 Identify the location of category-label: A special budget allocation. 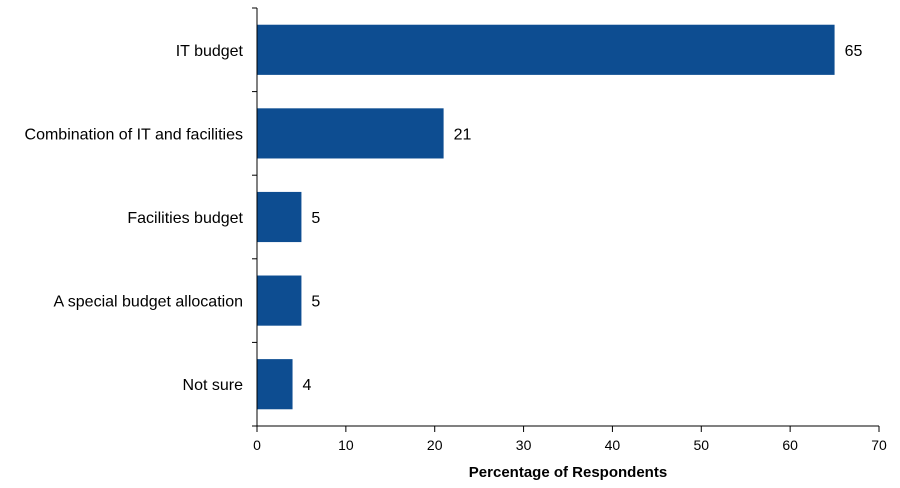
(148, 302).